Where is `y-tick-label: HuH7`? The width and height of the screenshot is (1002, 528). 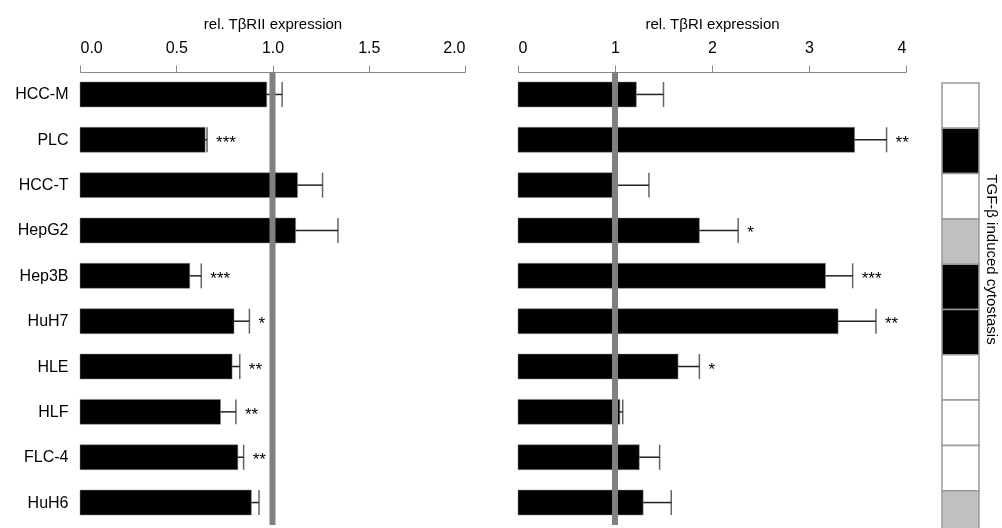 y-tick-label: HuH7 is located at coordinates (48, 321).